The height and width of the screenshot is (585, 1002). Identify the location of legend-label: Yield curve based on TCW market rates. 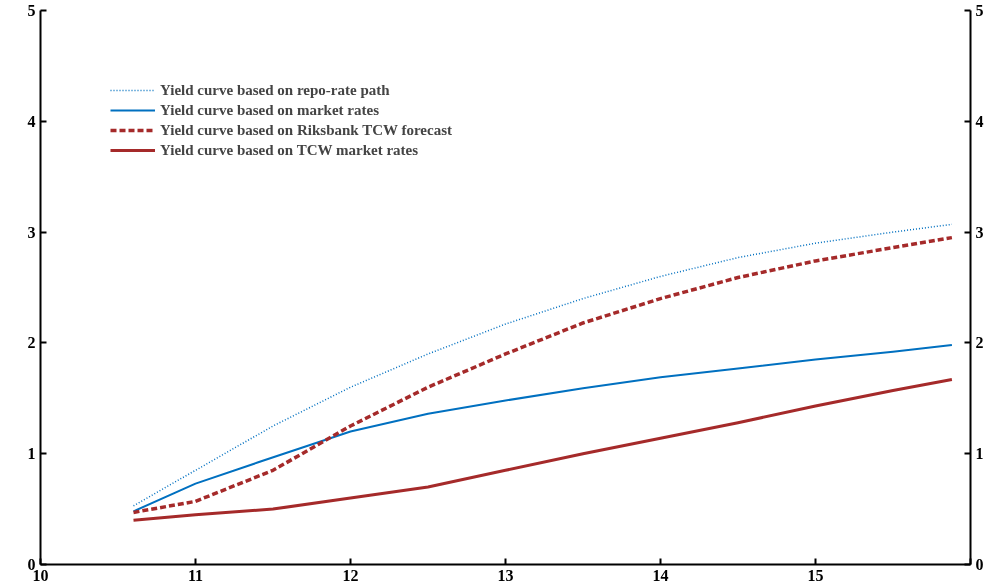
(289, 150).